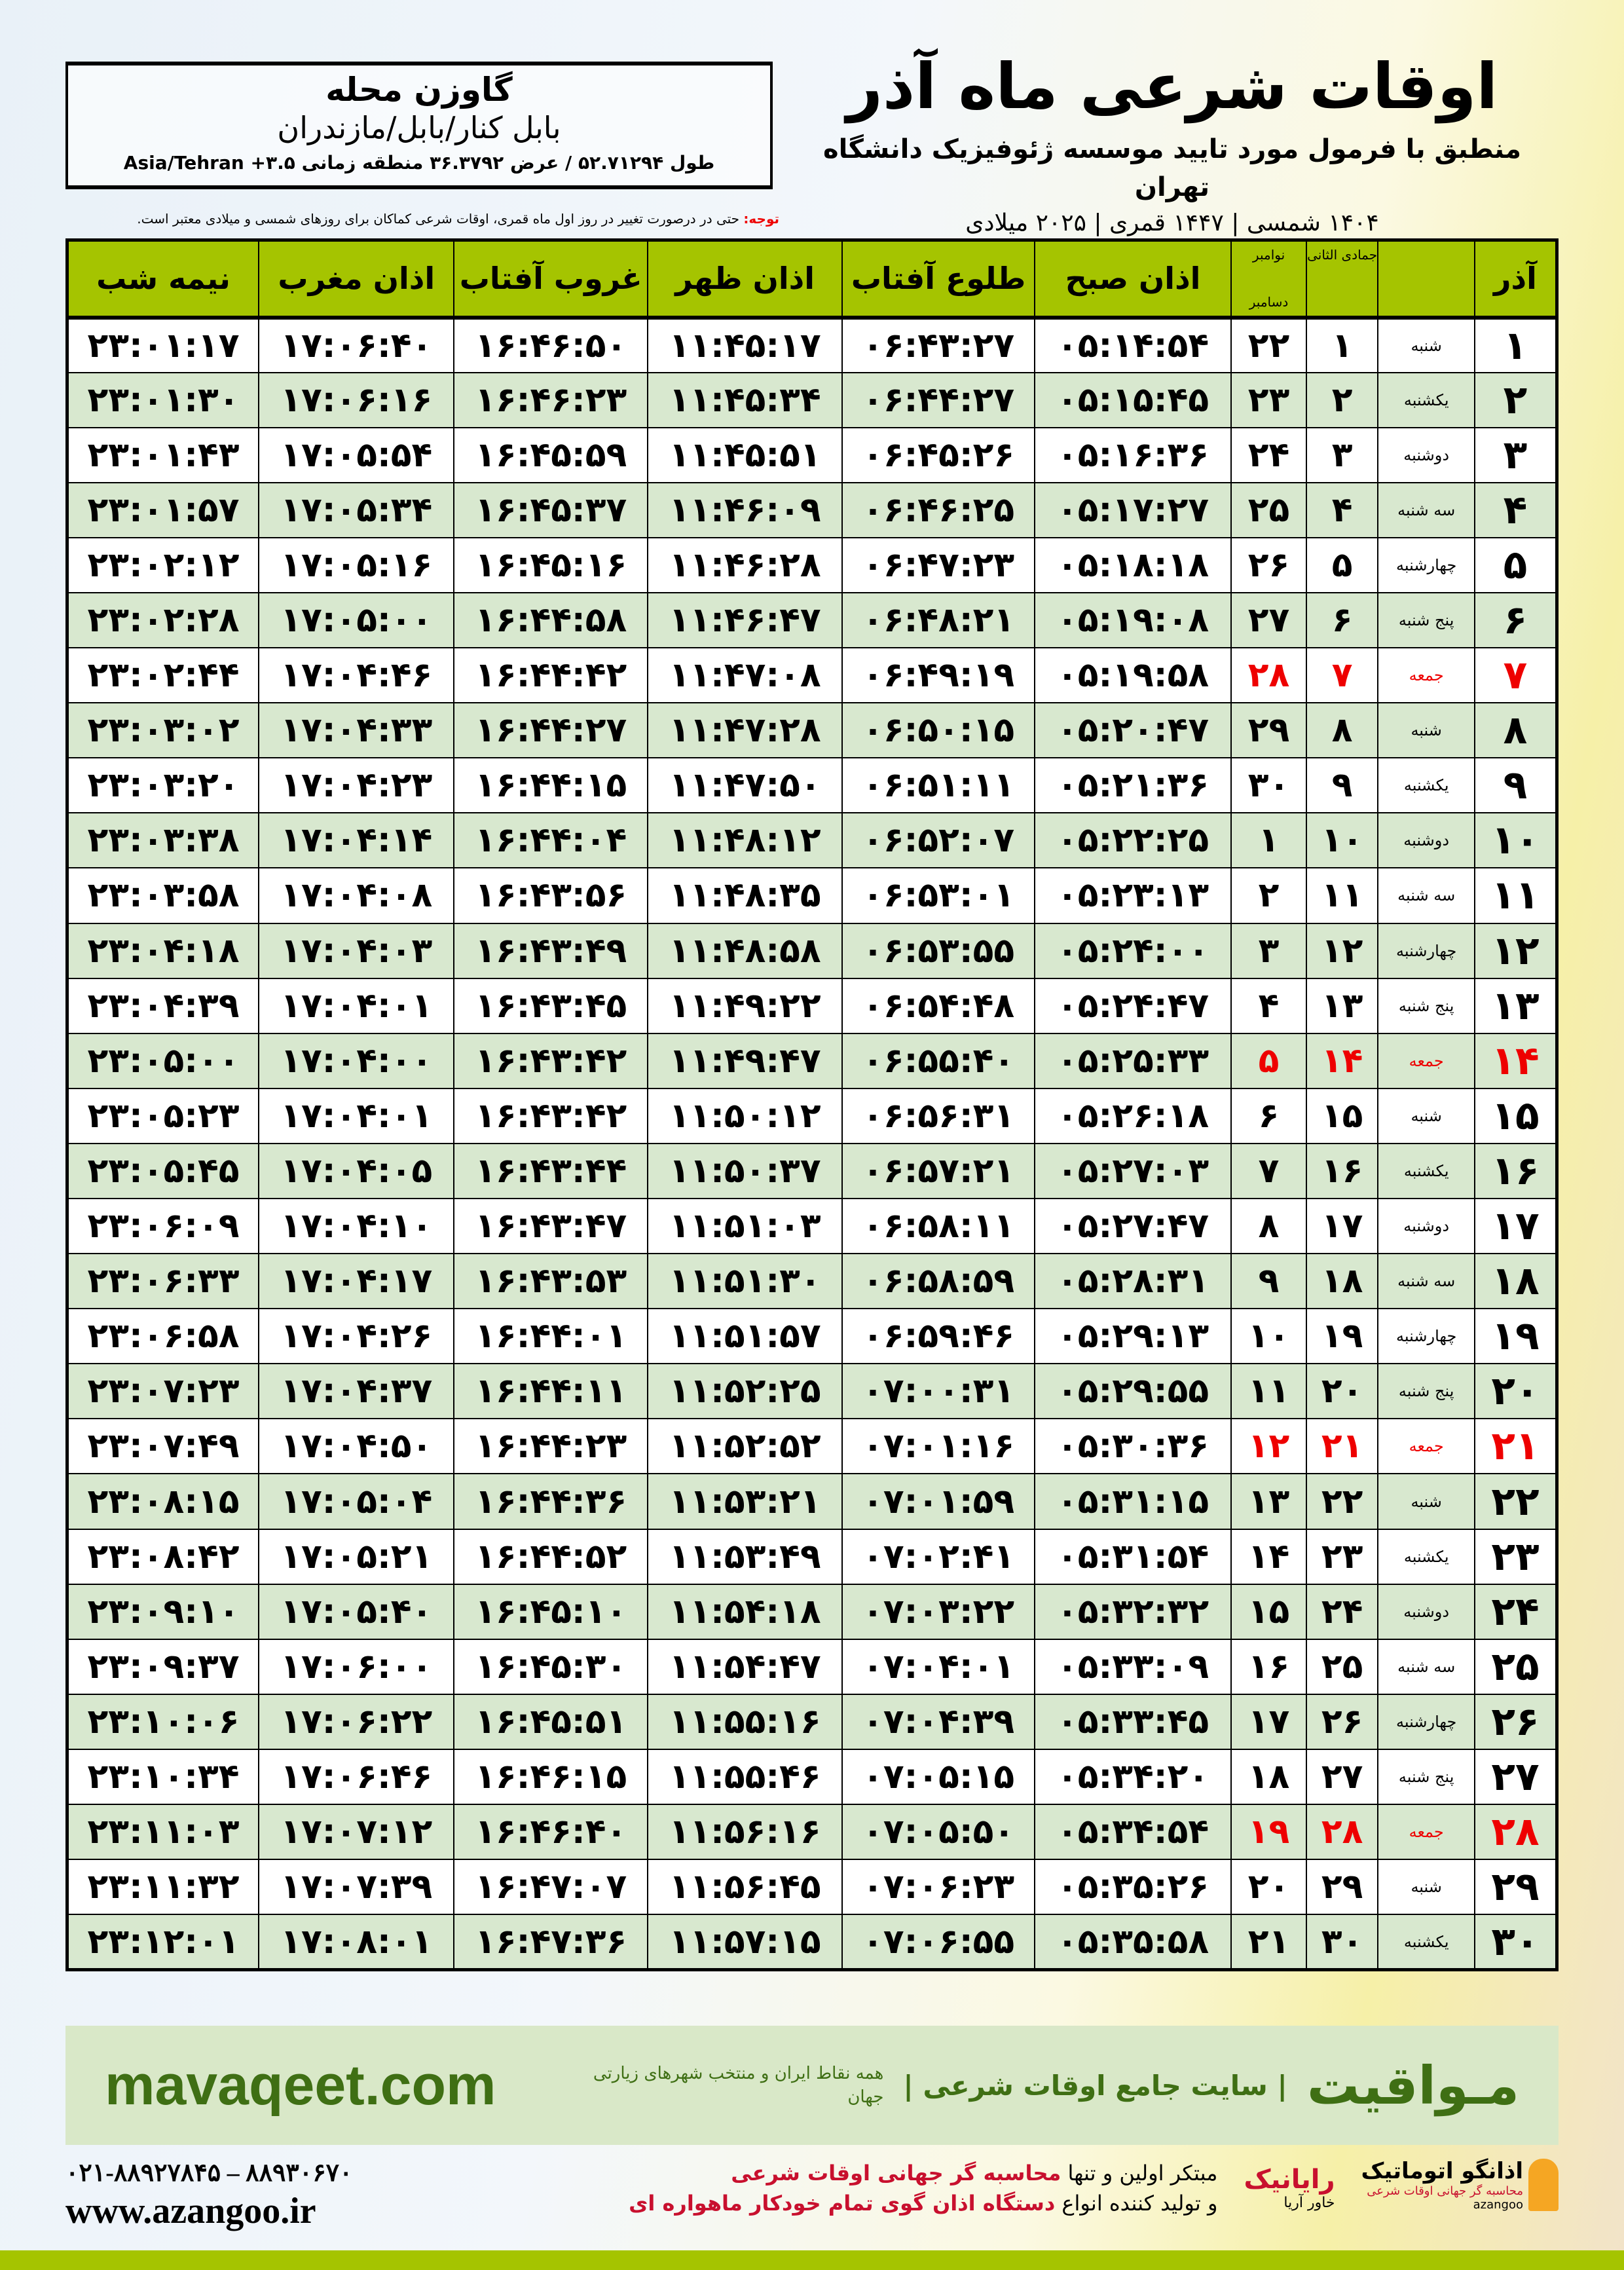 The width and height of the screenshot is (1624, 2270). What do you see at coordinates (1268, 1777) in the screenshot?
I see `cell-december-day: ۱۸` at bounding box center [1268, 1777].